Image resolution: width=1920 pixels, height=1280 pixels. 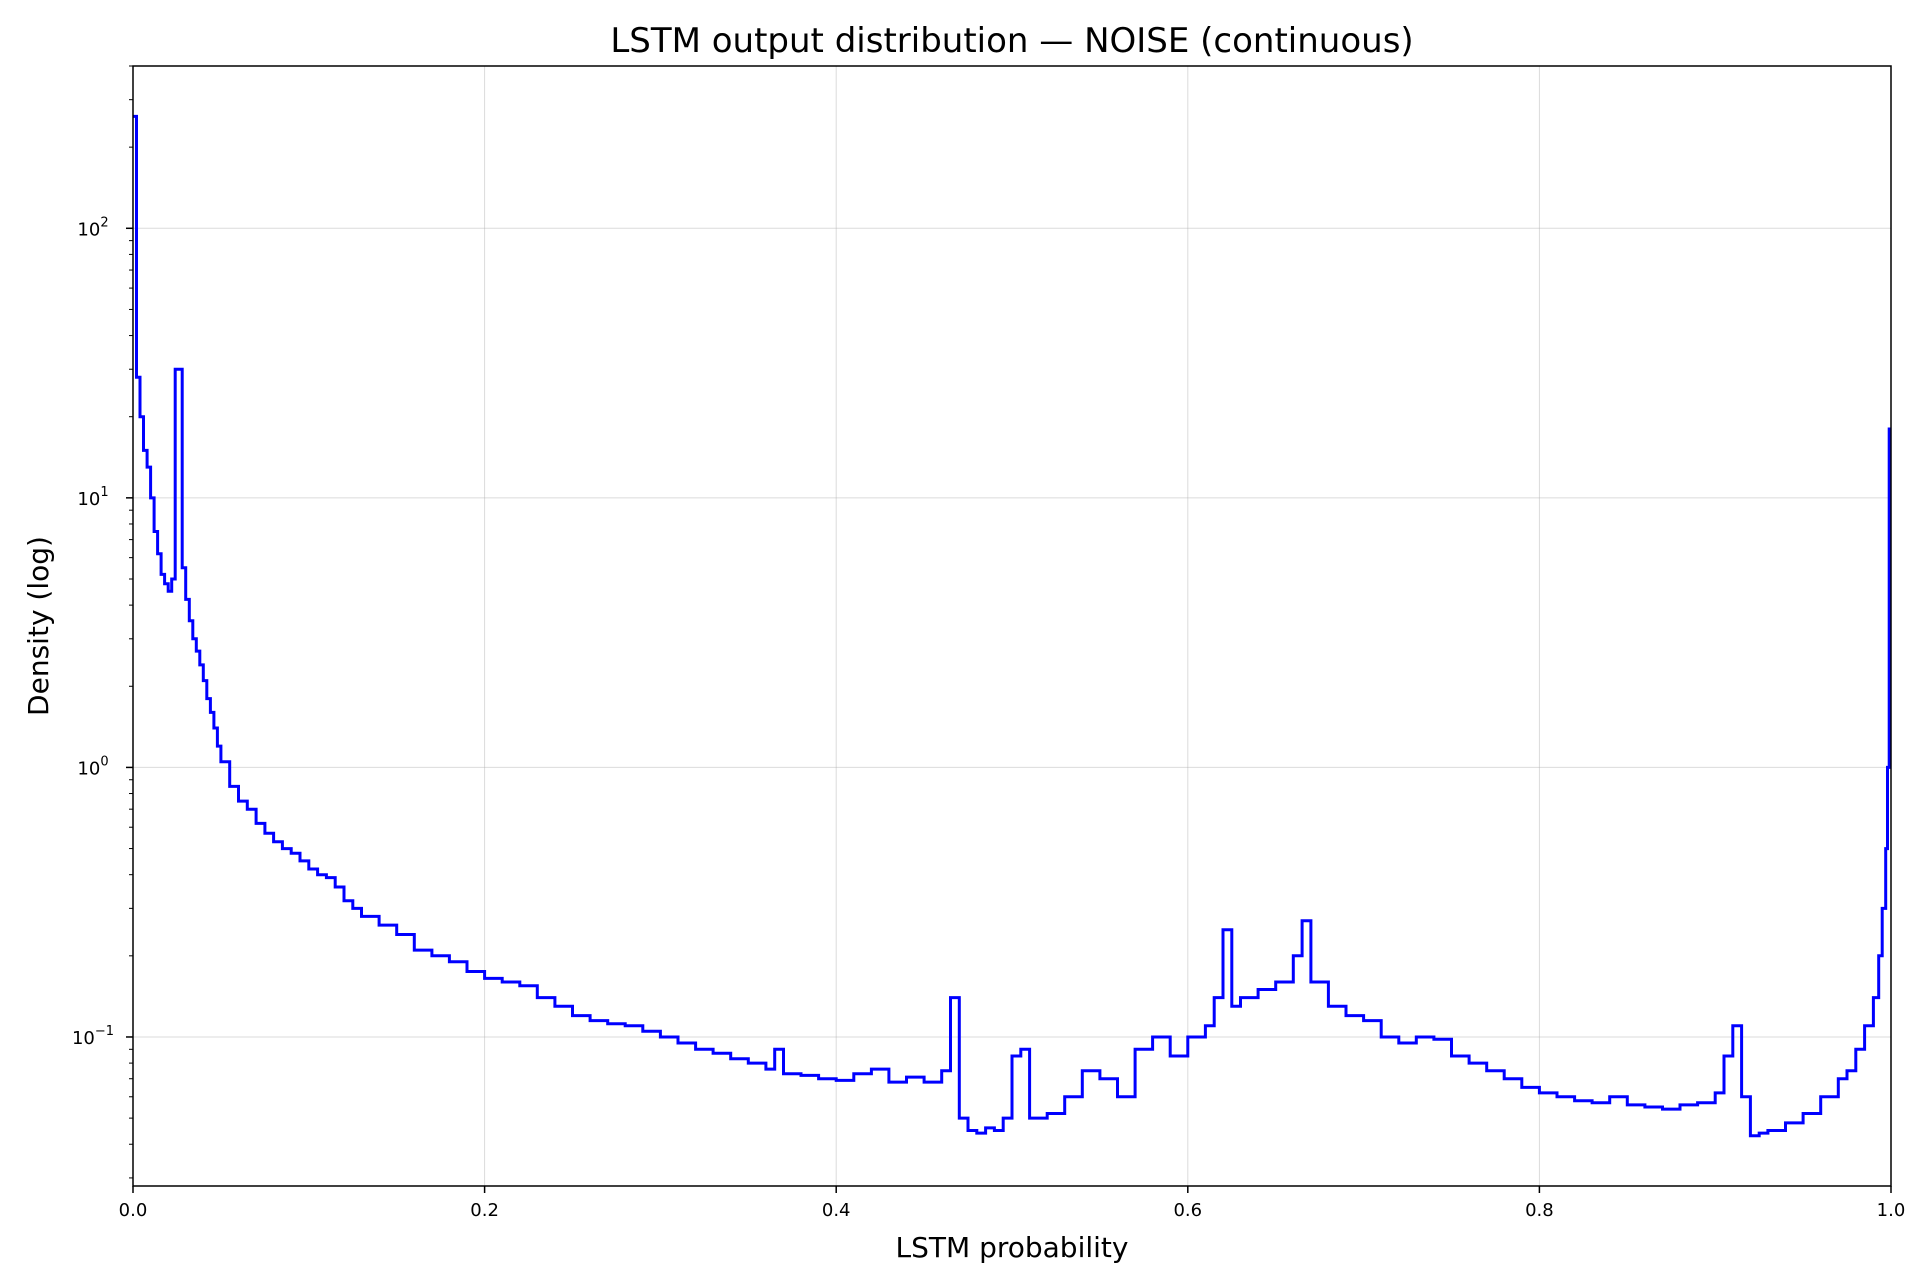 What do you see at coordinates (104, 761) in the screenshot?
I see `y-tick-exponent: 0` at bounding box center [104, 761].